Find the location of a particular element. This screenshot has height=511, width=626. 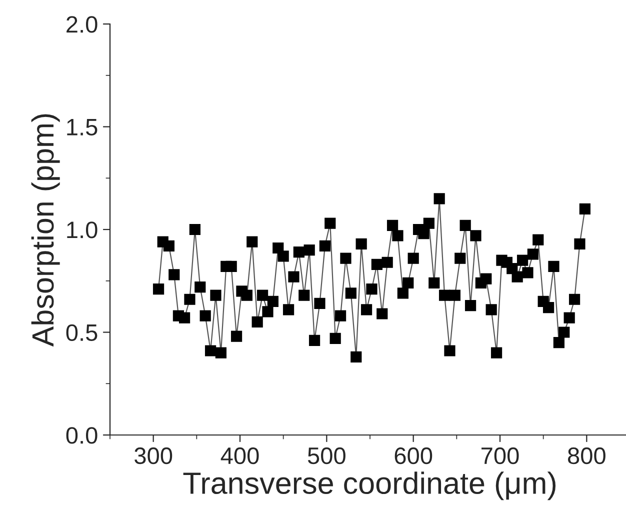

y-axis-title: Absorption (ppm) is located at coordinates (45, 230).